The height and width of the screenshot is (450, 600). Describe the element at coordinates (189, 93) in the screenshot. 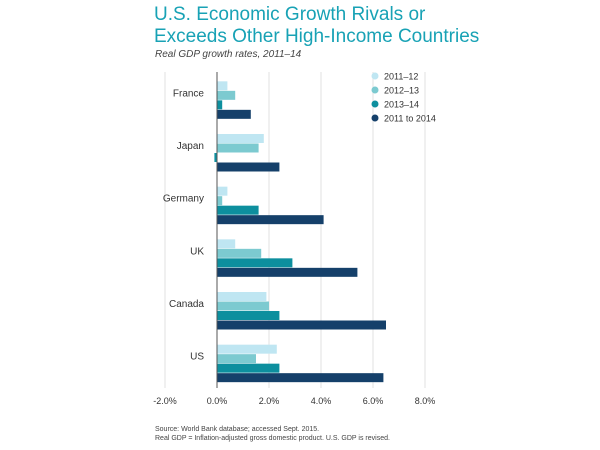

I see `category-label: France` at that location.